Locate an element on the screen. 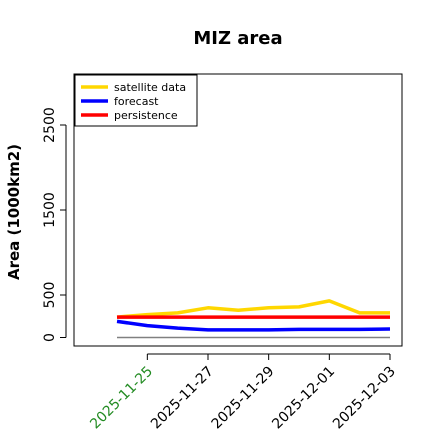  x-tick-label: 2025-12-03 is located at coordinates (364, 398).